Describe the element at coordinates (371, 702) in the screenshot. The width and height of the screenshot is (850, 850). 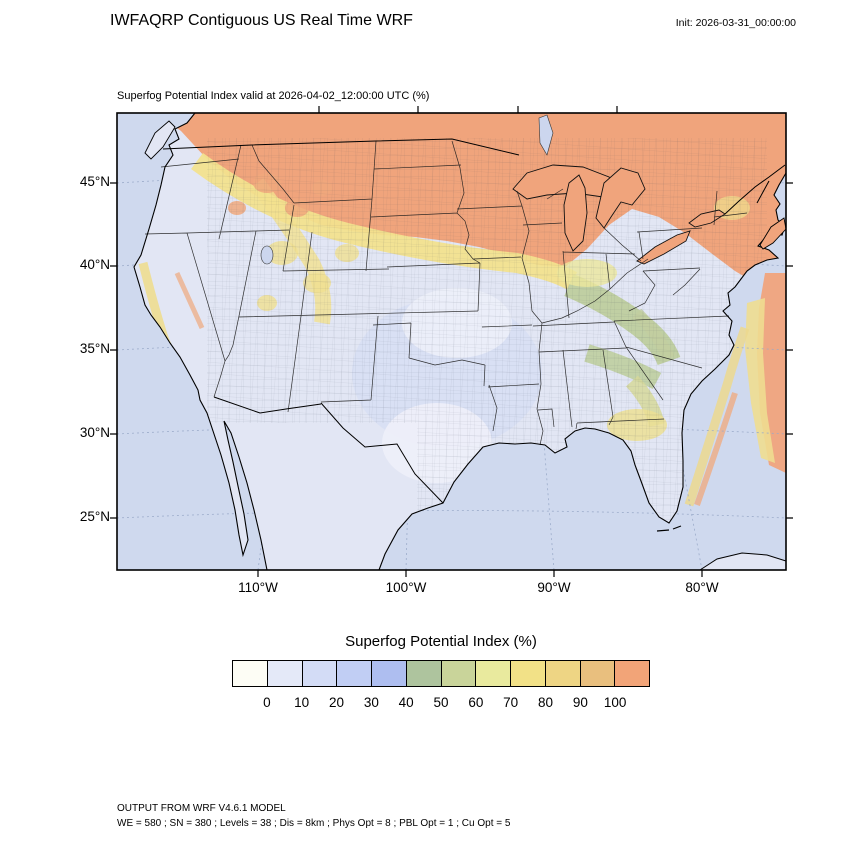
I see `colorbar-tick-label: 30` at that location.